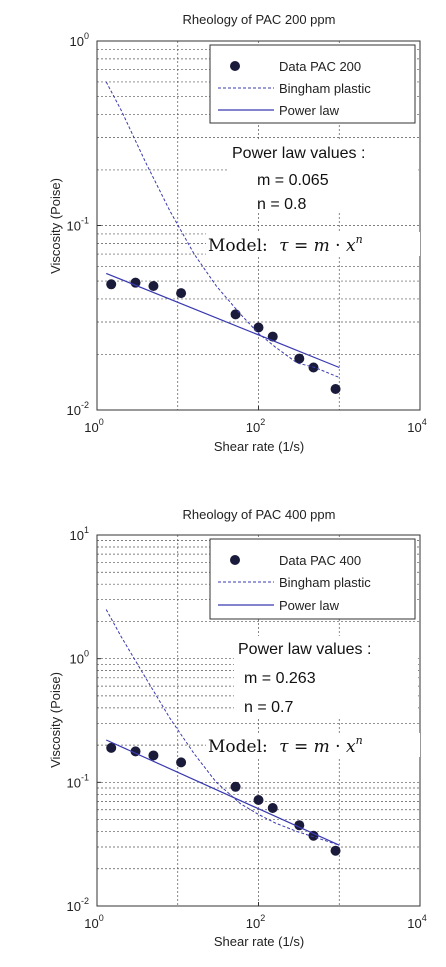  Describe the element at coordinates (320, 66) in the screenshot. I see `legend-entry-data: Data PAC 200` at that location.